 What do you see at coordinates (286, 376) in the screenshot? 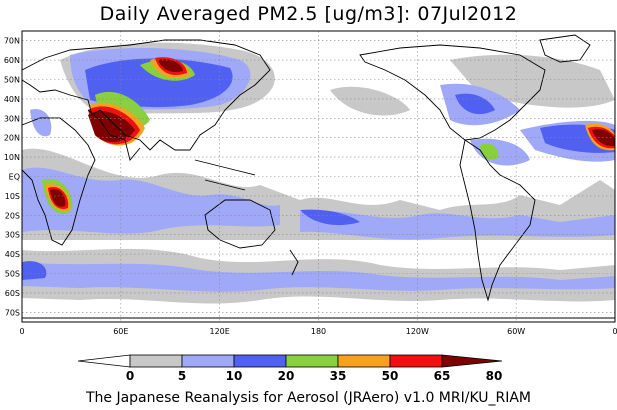
I see `colorbar-tick-label: 20` at bounding box center [286, 376].